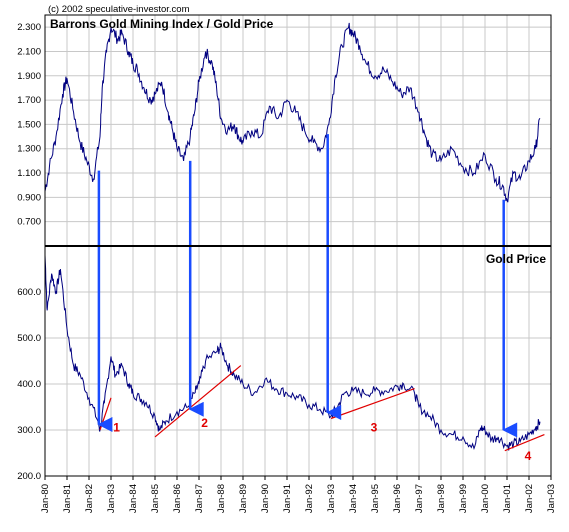  I want to click on x-tick-label: Jan-83, so click(111, 498).